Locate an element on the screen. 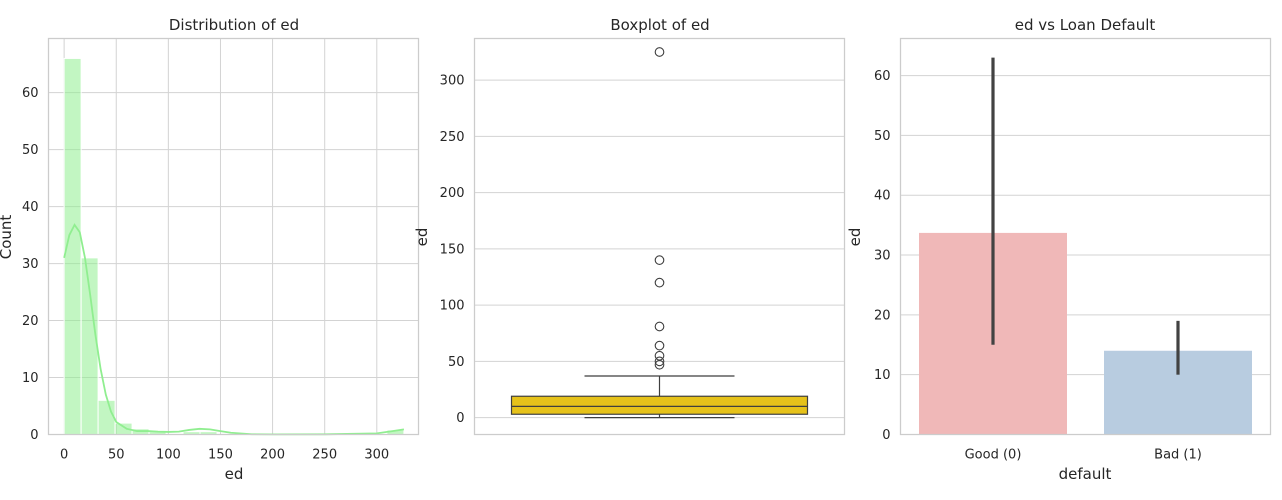  bar-y-tick-label: 40 is located at coordinates (882, 196).